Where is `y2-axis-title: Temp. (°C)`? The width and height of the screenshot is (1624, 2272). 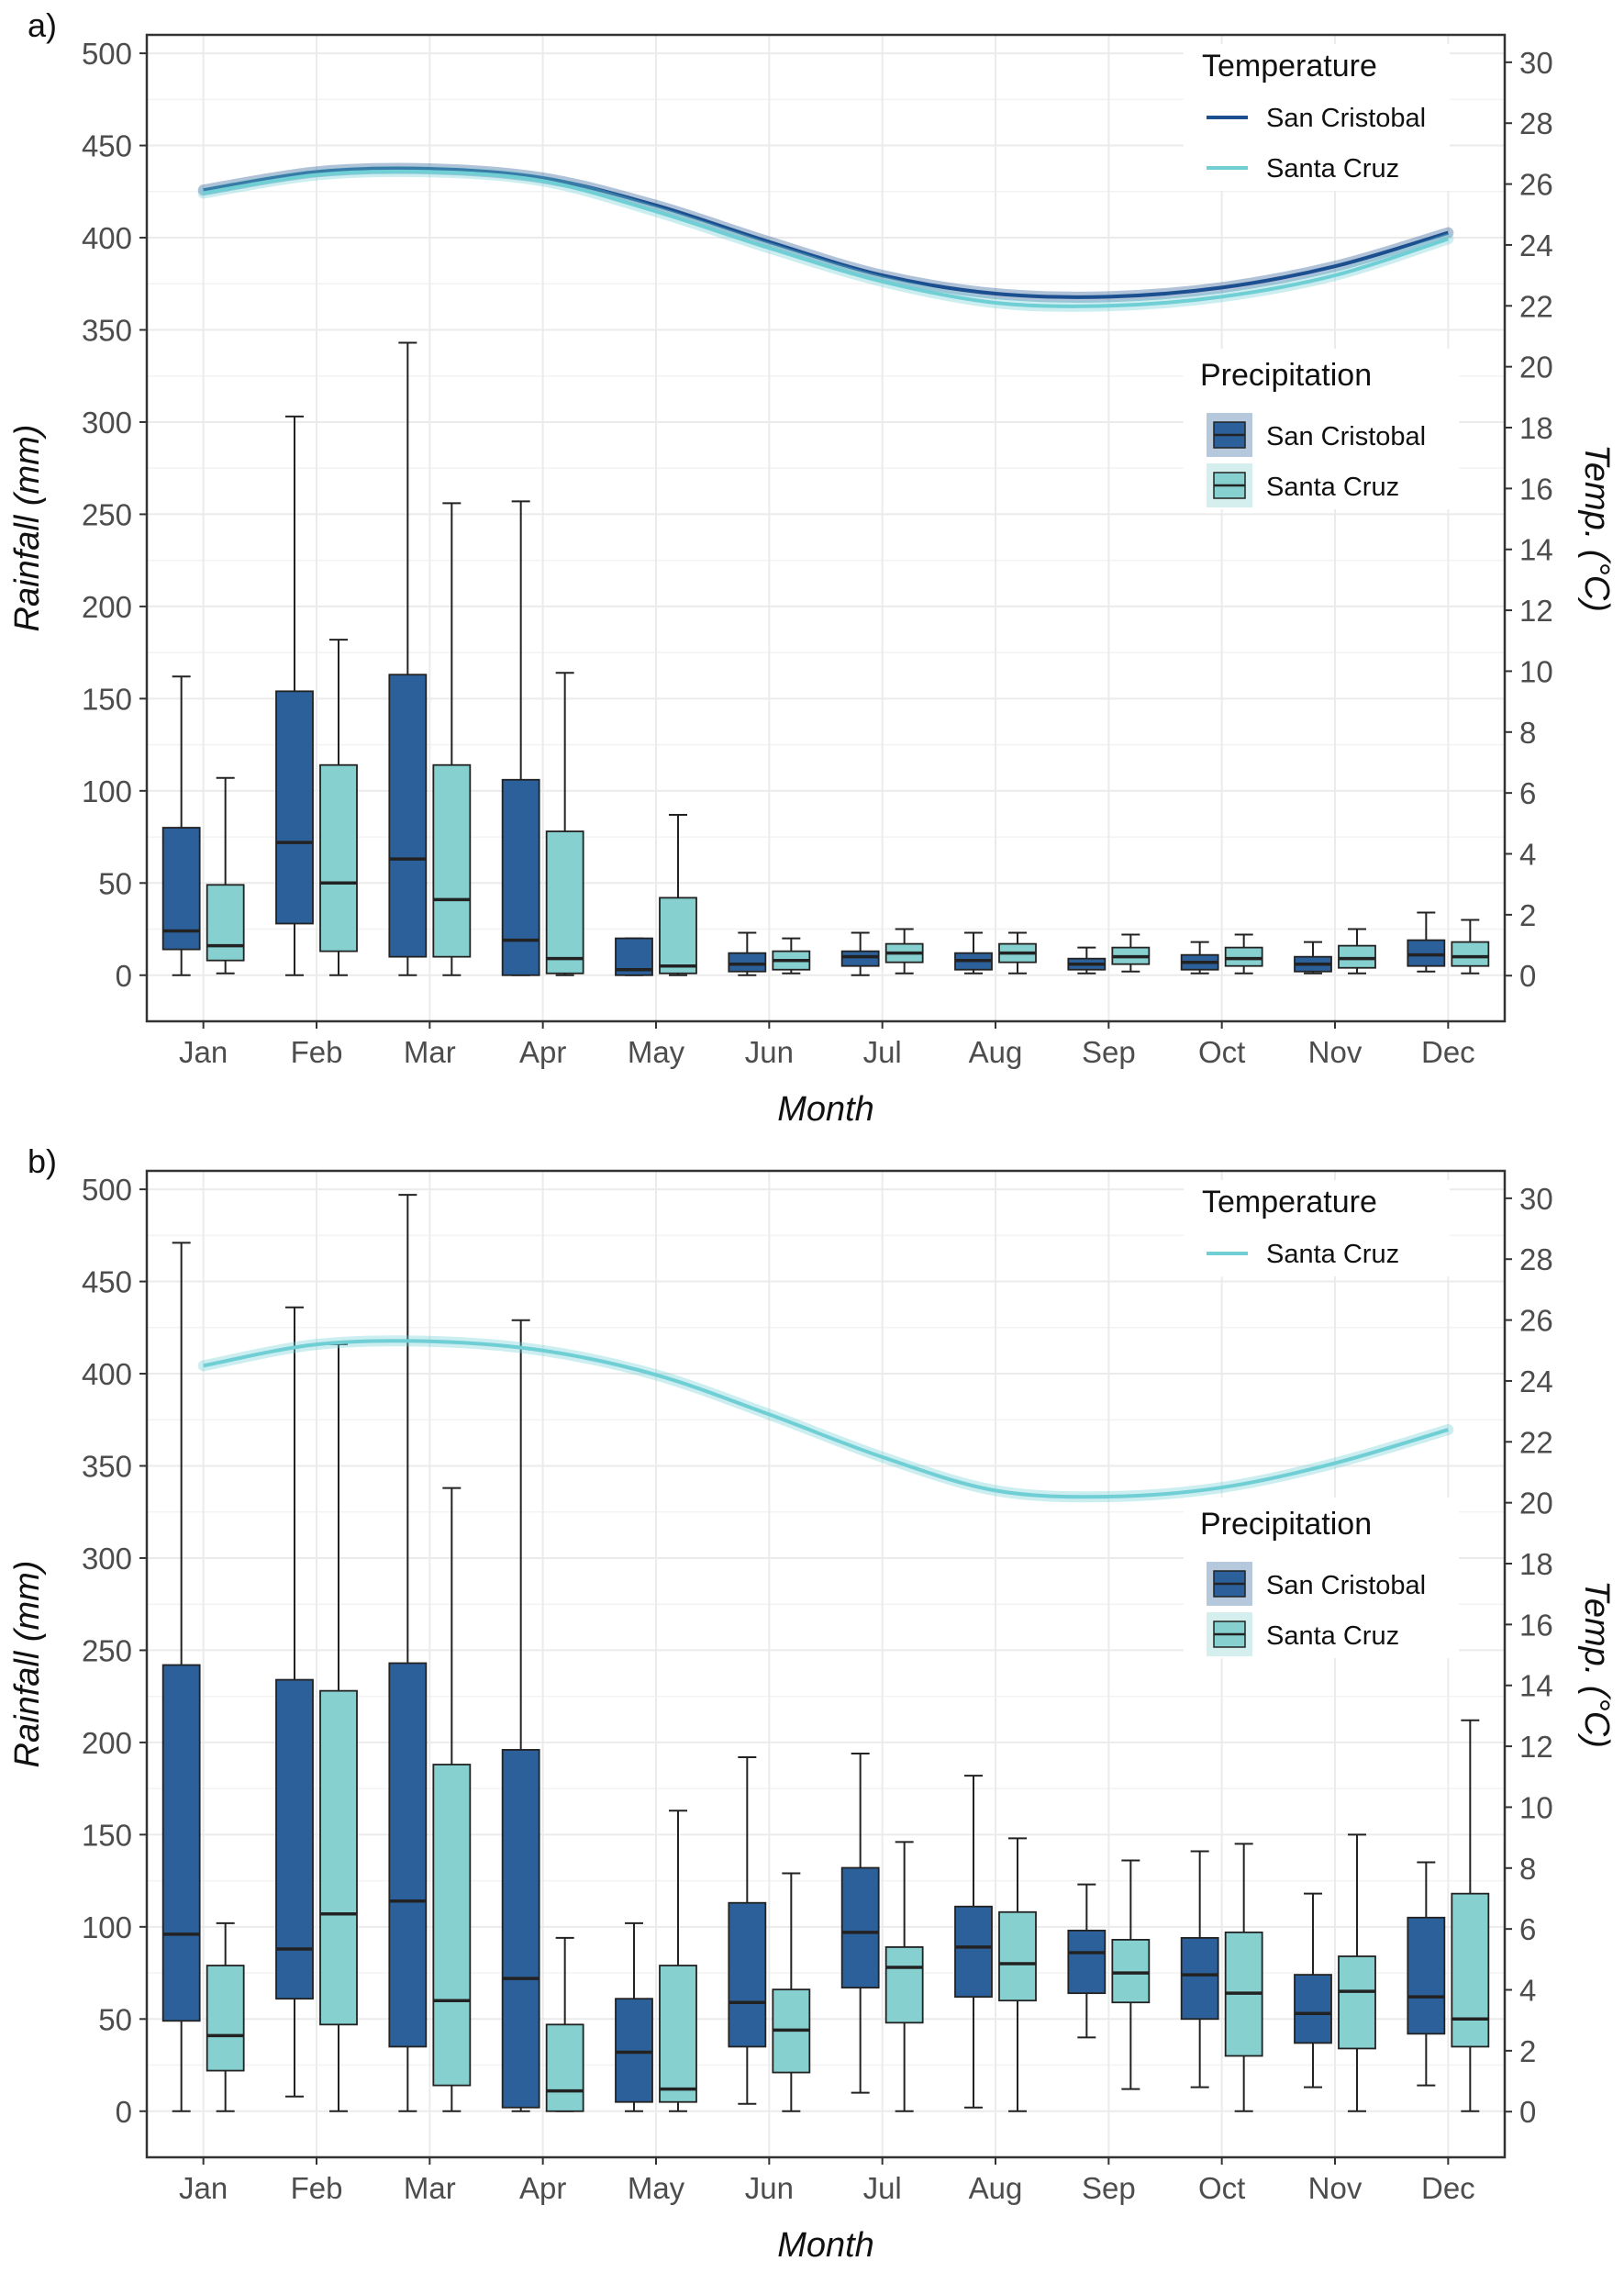
y2-axis-title: Temp. (°C) is located at coordinates (1596, 528).